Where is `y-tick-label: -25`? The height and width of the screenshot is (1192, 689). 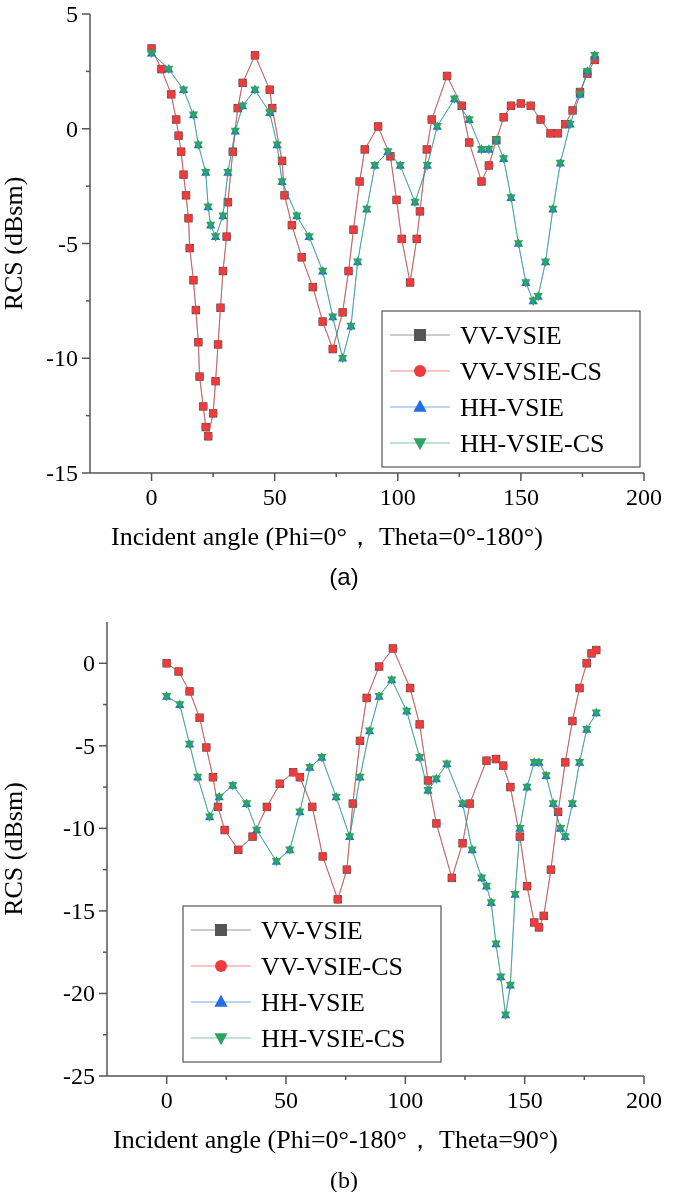 y-tick-label: -25 is located at coordinates (79, 1076).